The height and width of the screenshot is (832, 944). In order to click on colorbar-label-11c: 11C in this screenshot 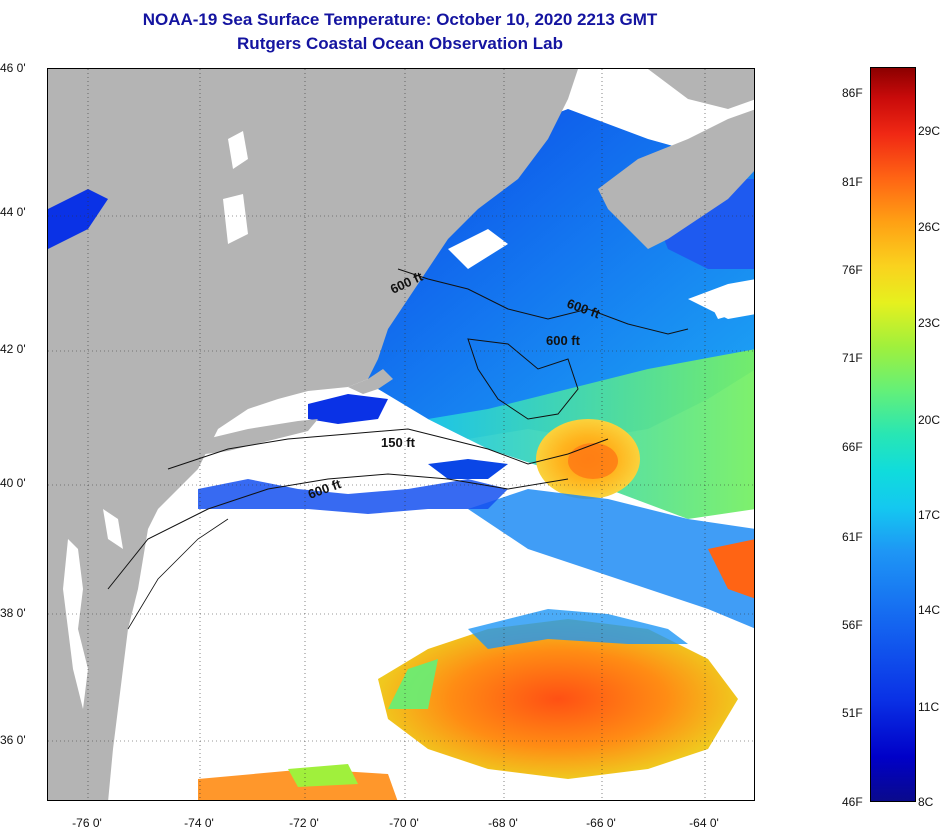, I will do `click(929, 707)`.